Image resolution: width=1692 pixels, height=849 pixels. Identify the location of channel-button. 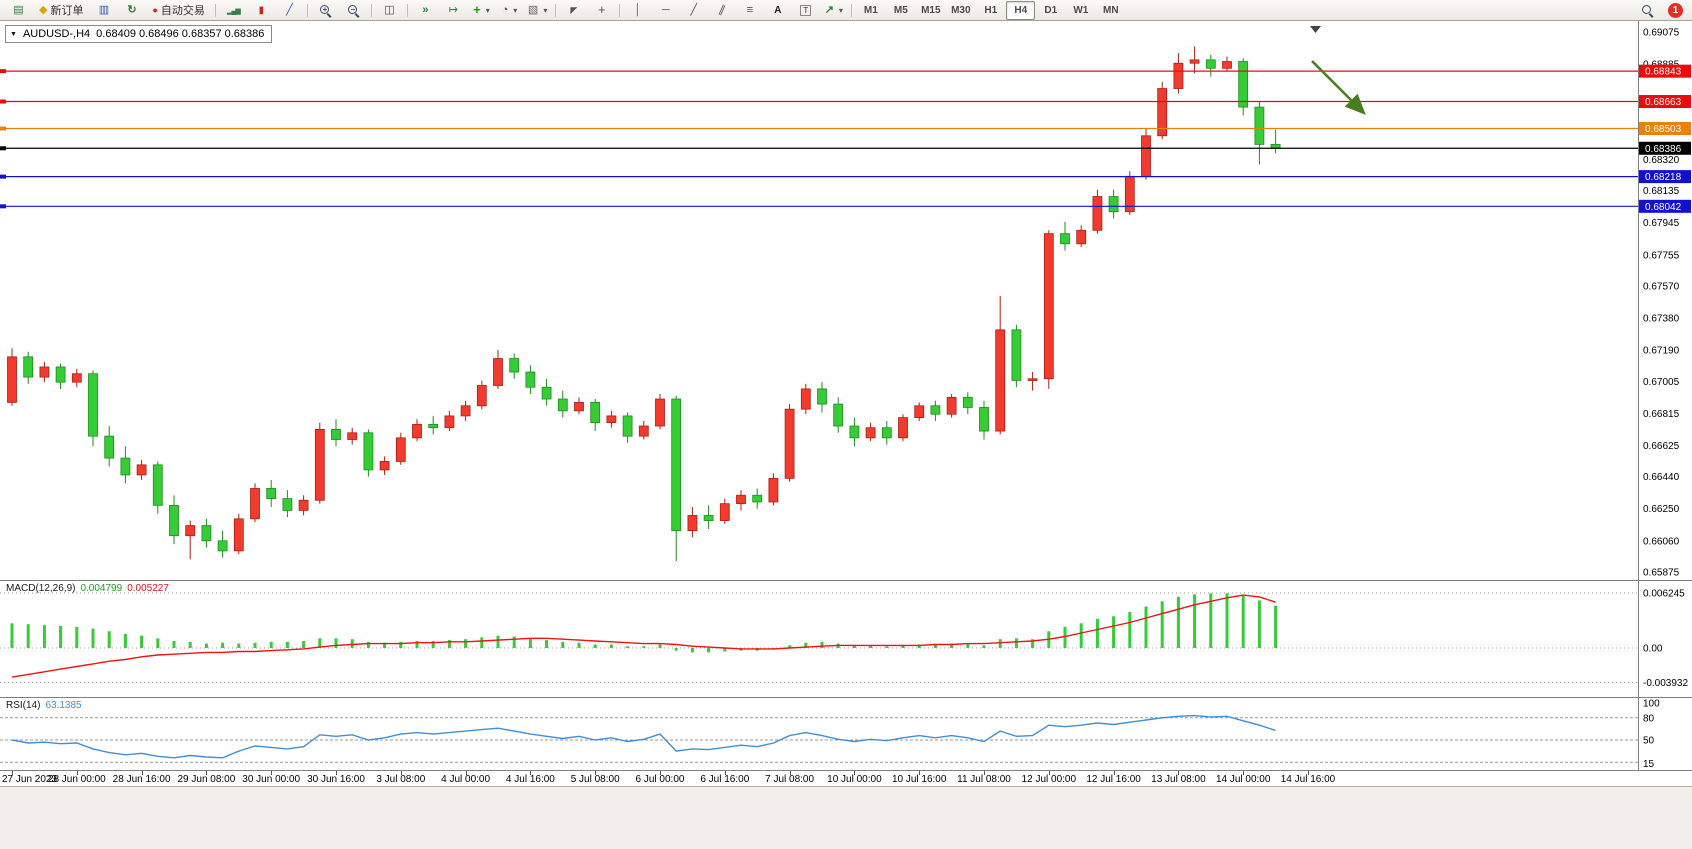
(721, 10).